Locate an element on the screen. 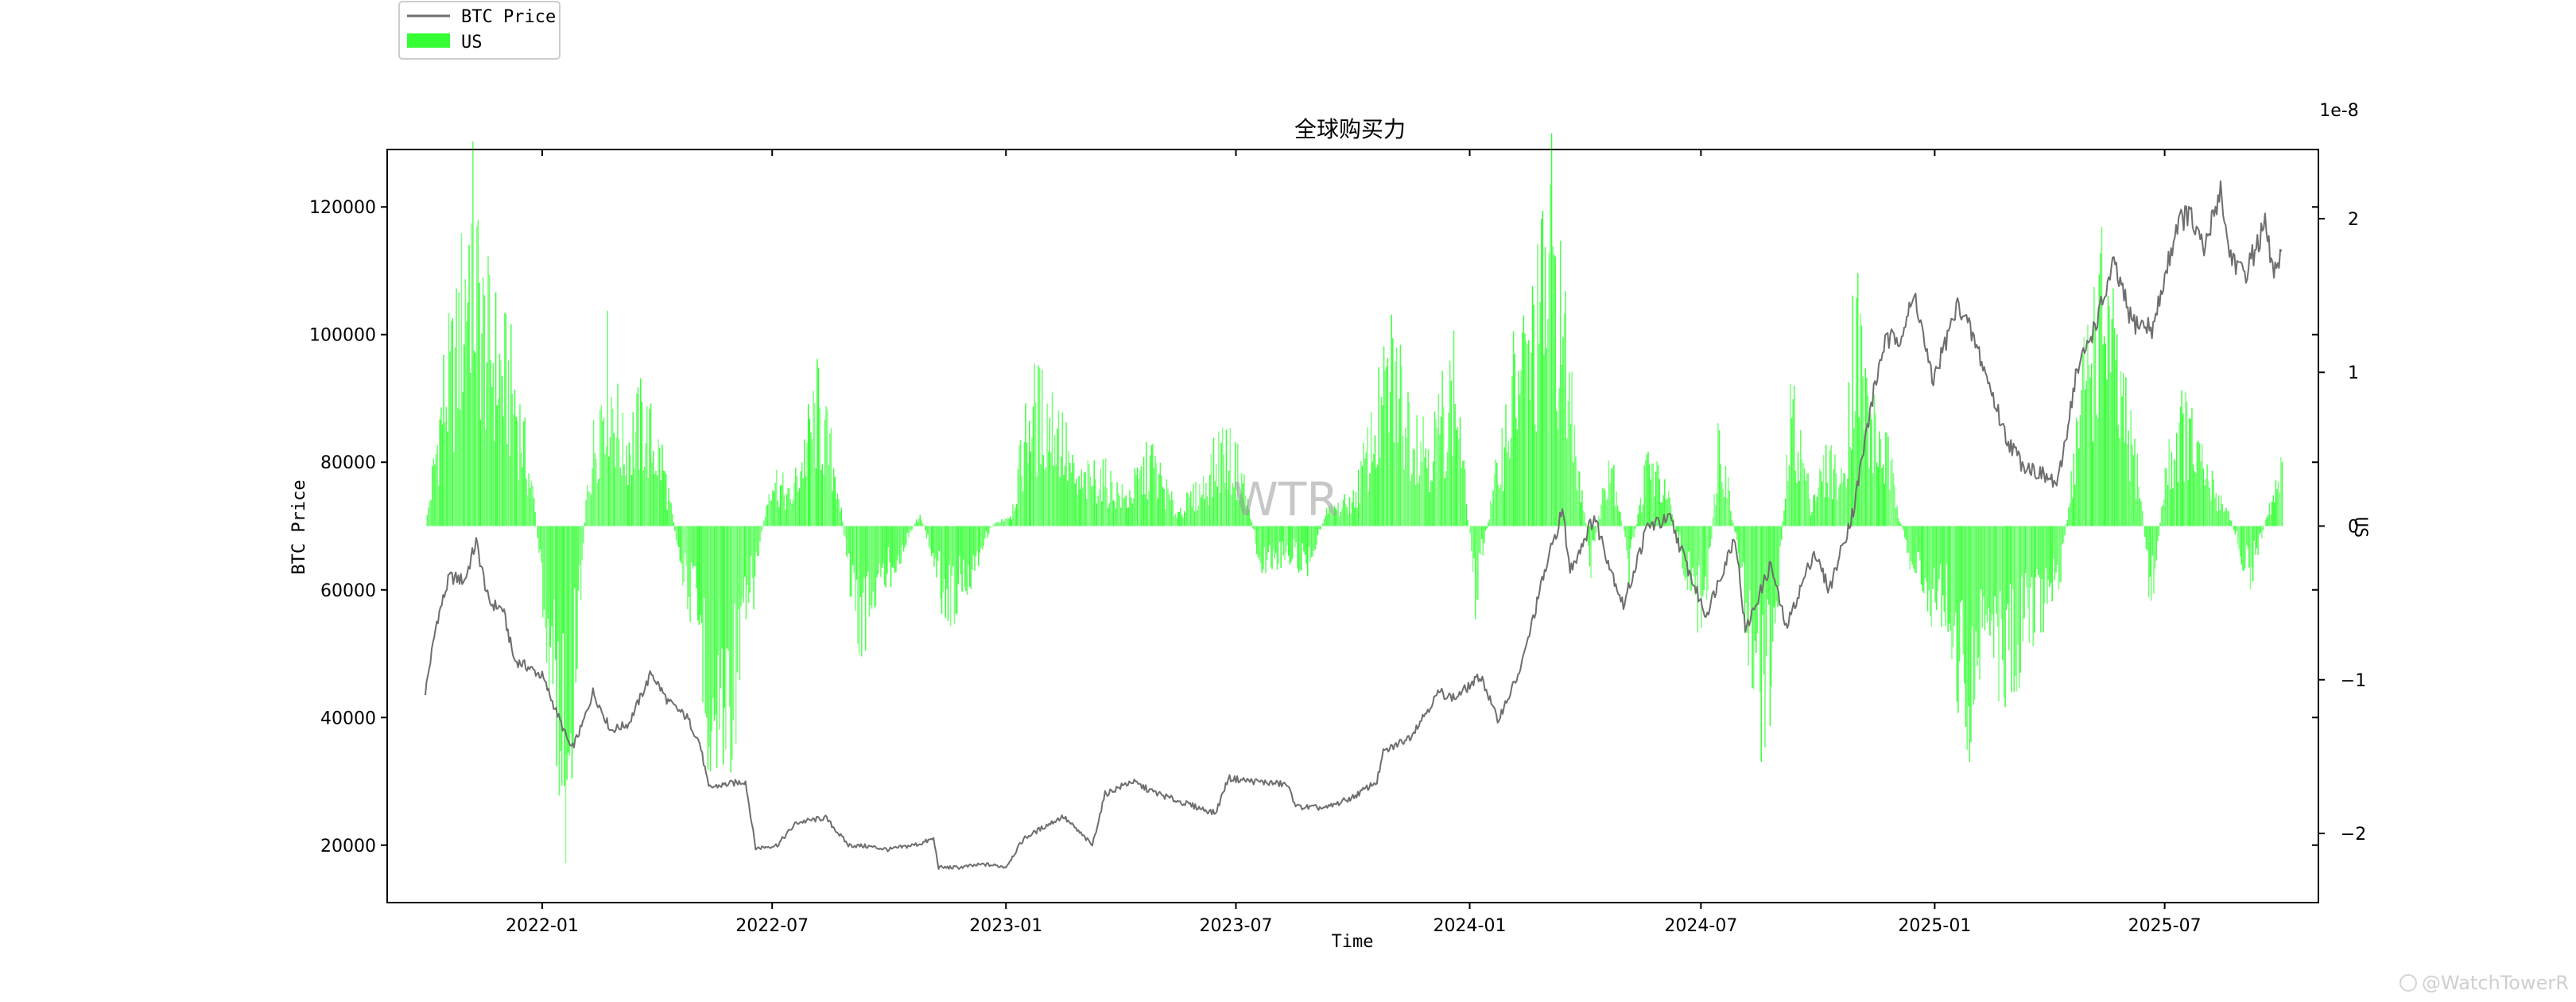 The width and height of the screenshot is (2576, 1002). chart-title: 全球购买力 is located at coordinates (1350, 129).